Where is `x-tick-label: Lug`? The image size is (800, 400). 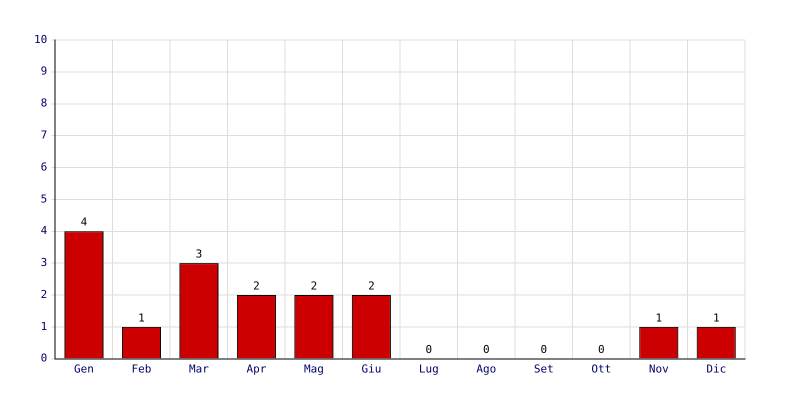 x-tick-label: Lug is located at coordinates (428, 369).